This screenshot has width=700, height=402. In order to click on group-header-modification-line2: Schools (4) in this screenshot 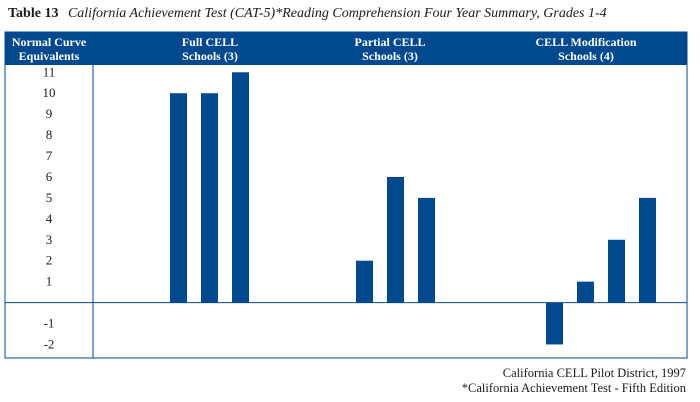, I will do `click(586, 56)`.